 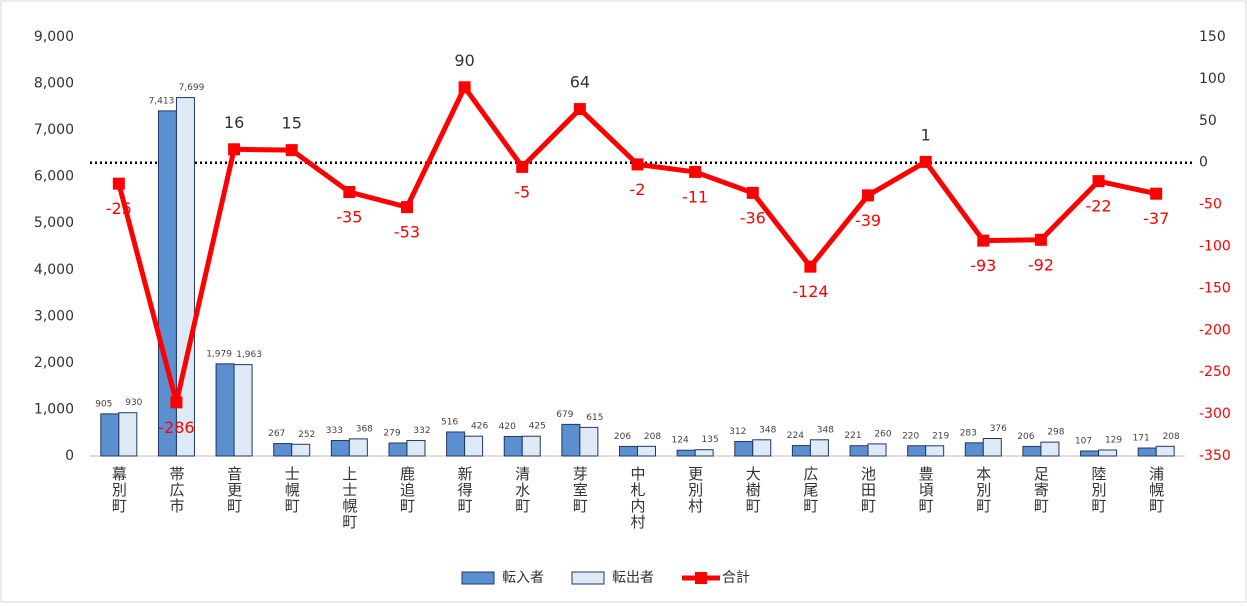 I want to click on x-tick-label: 音更町, so click(x=234, y=490).